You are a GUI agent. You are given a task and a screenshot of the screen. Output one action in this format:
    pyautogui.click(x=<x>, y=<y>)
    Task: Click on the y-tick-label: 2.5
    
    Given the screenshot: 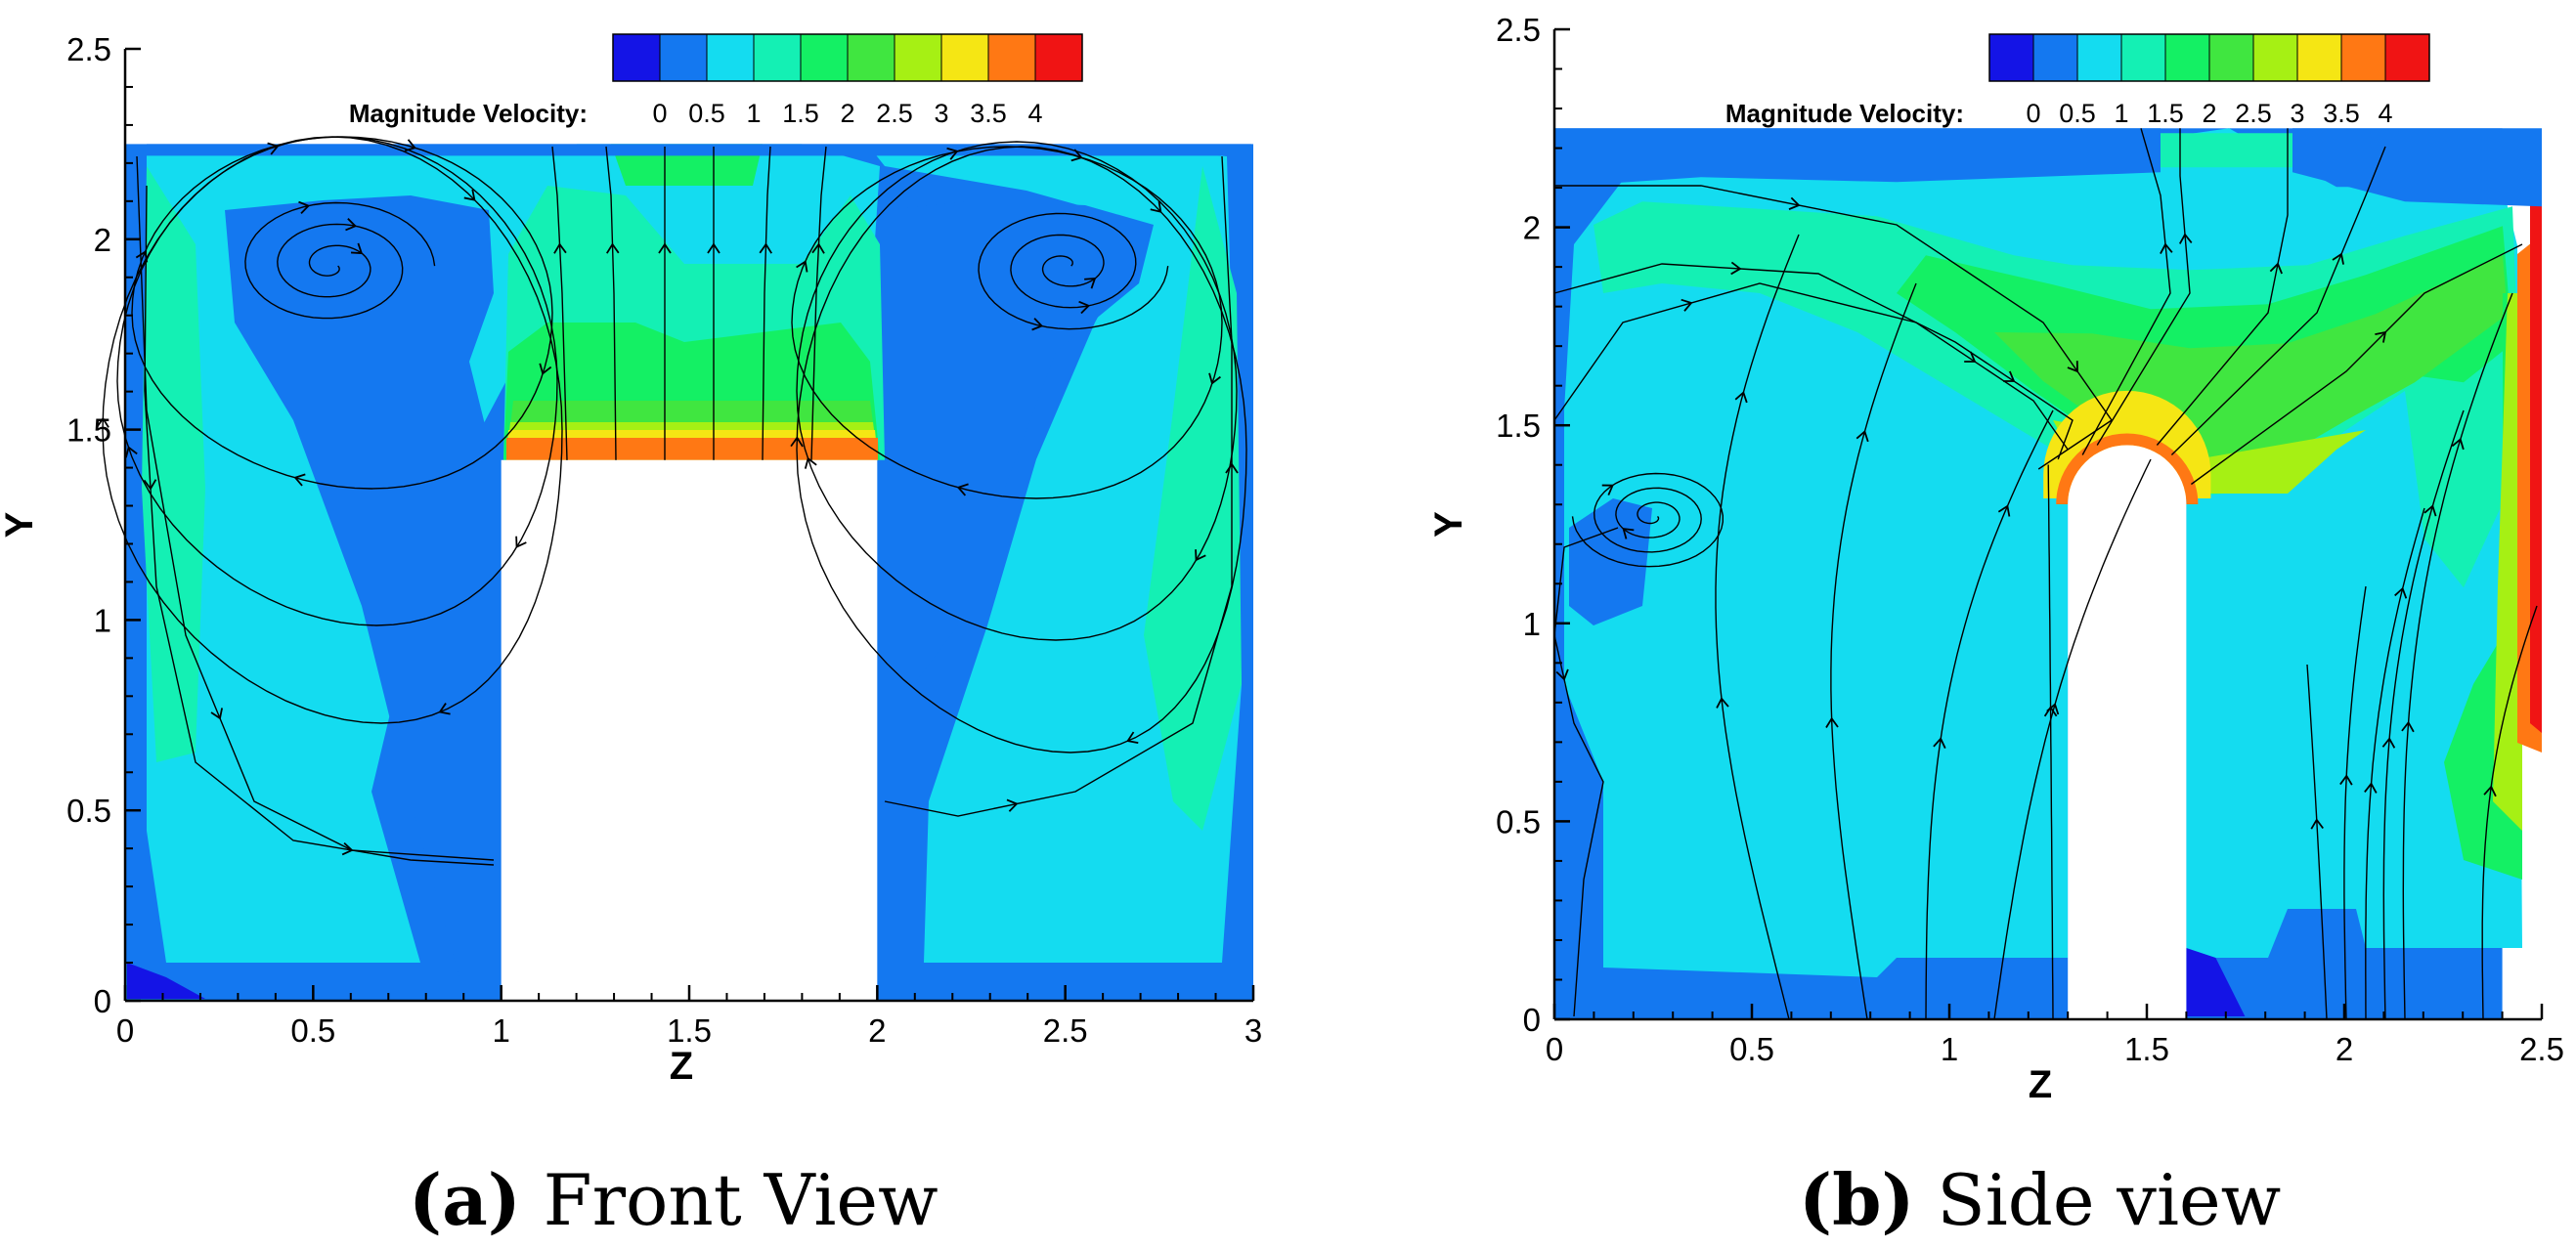 What is the action you would take?
    pyautogui.click(x=1518, y=30)
    